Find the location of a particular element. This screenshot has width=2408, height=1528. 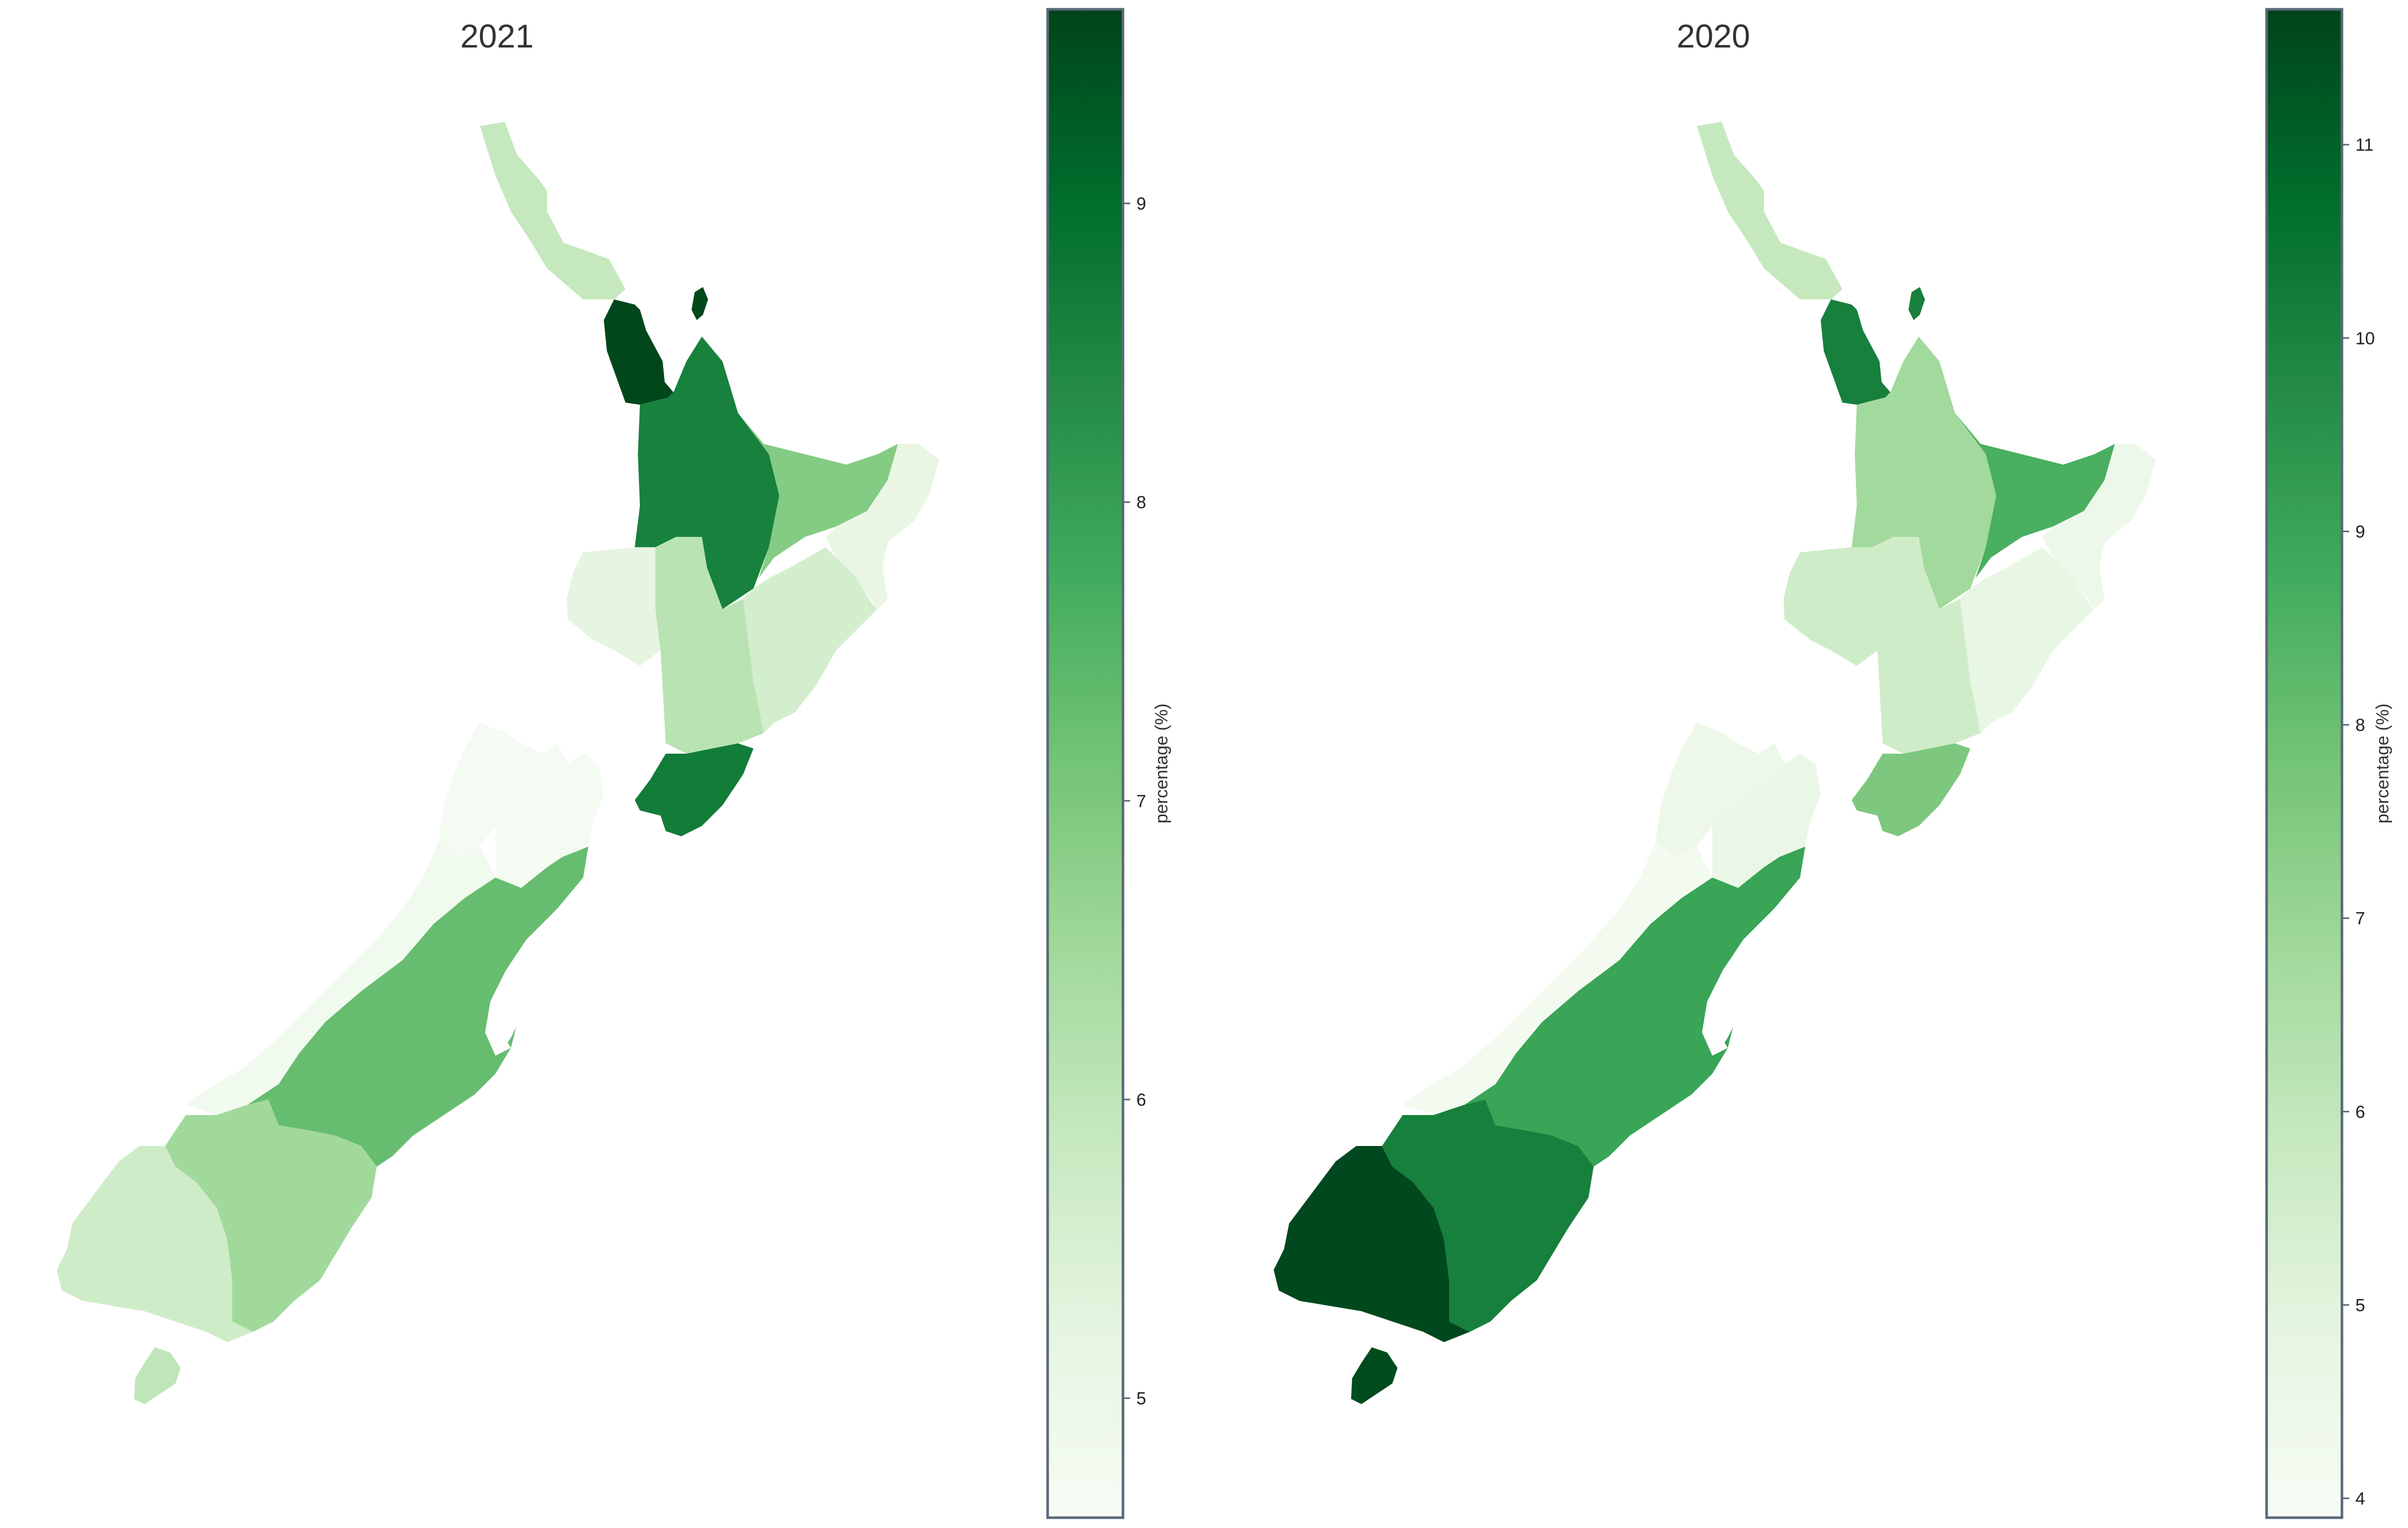

colorbar: 5 6 7 8 9 percentage (%) is located at coordinates (1108, 763).